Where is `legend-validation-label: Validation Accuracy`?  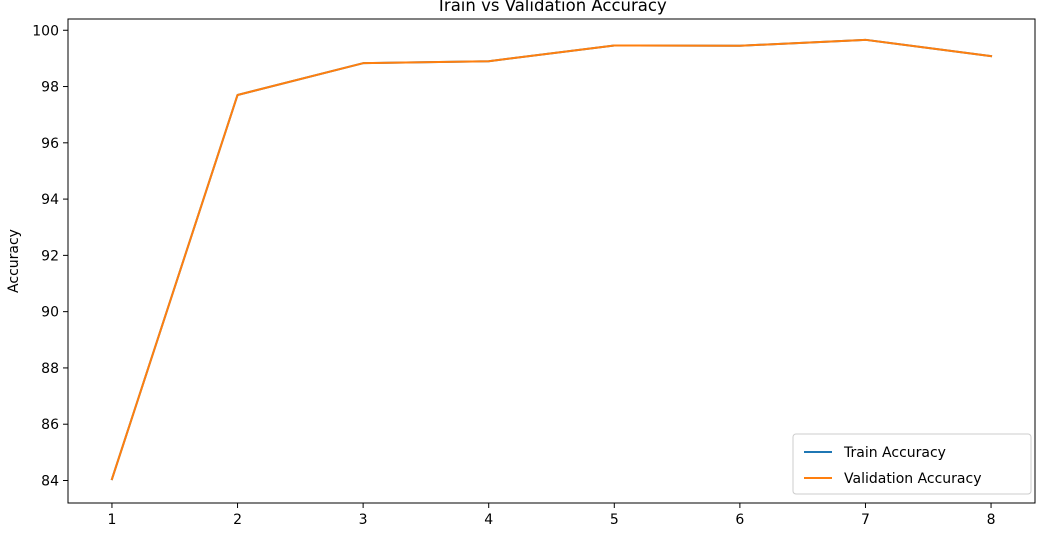
legend-validation-label: Validation Accuracy is located at coordinates (913, 479).